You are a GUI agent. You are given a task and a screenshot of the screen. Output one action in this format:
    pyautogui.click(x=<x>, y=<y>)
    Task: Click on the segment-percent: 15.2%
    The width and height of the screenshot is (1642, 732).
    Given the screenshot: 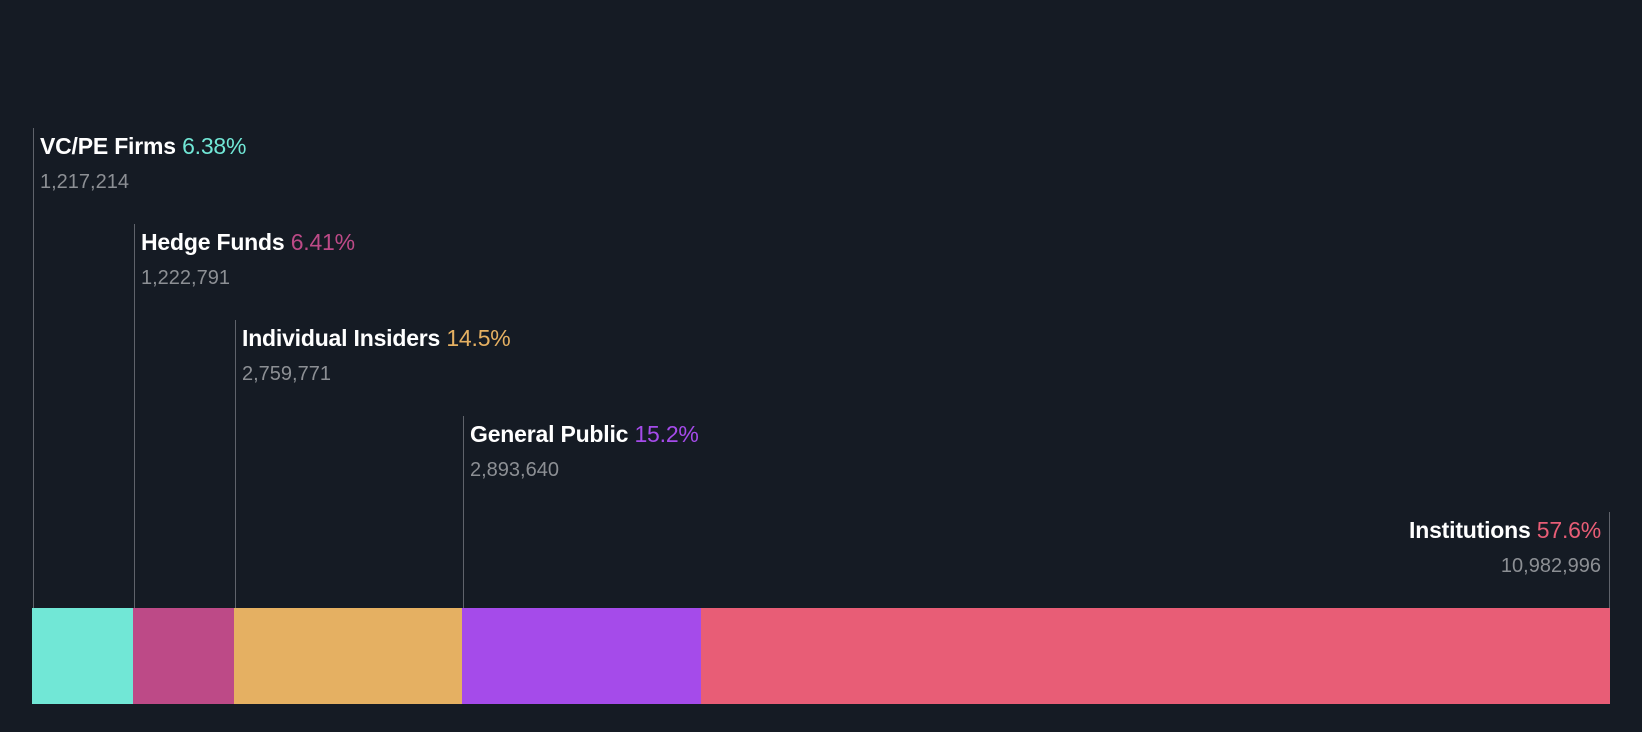 What is the action you would take?
    pyautogui.click(x=666, y=434)
    